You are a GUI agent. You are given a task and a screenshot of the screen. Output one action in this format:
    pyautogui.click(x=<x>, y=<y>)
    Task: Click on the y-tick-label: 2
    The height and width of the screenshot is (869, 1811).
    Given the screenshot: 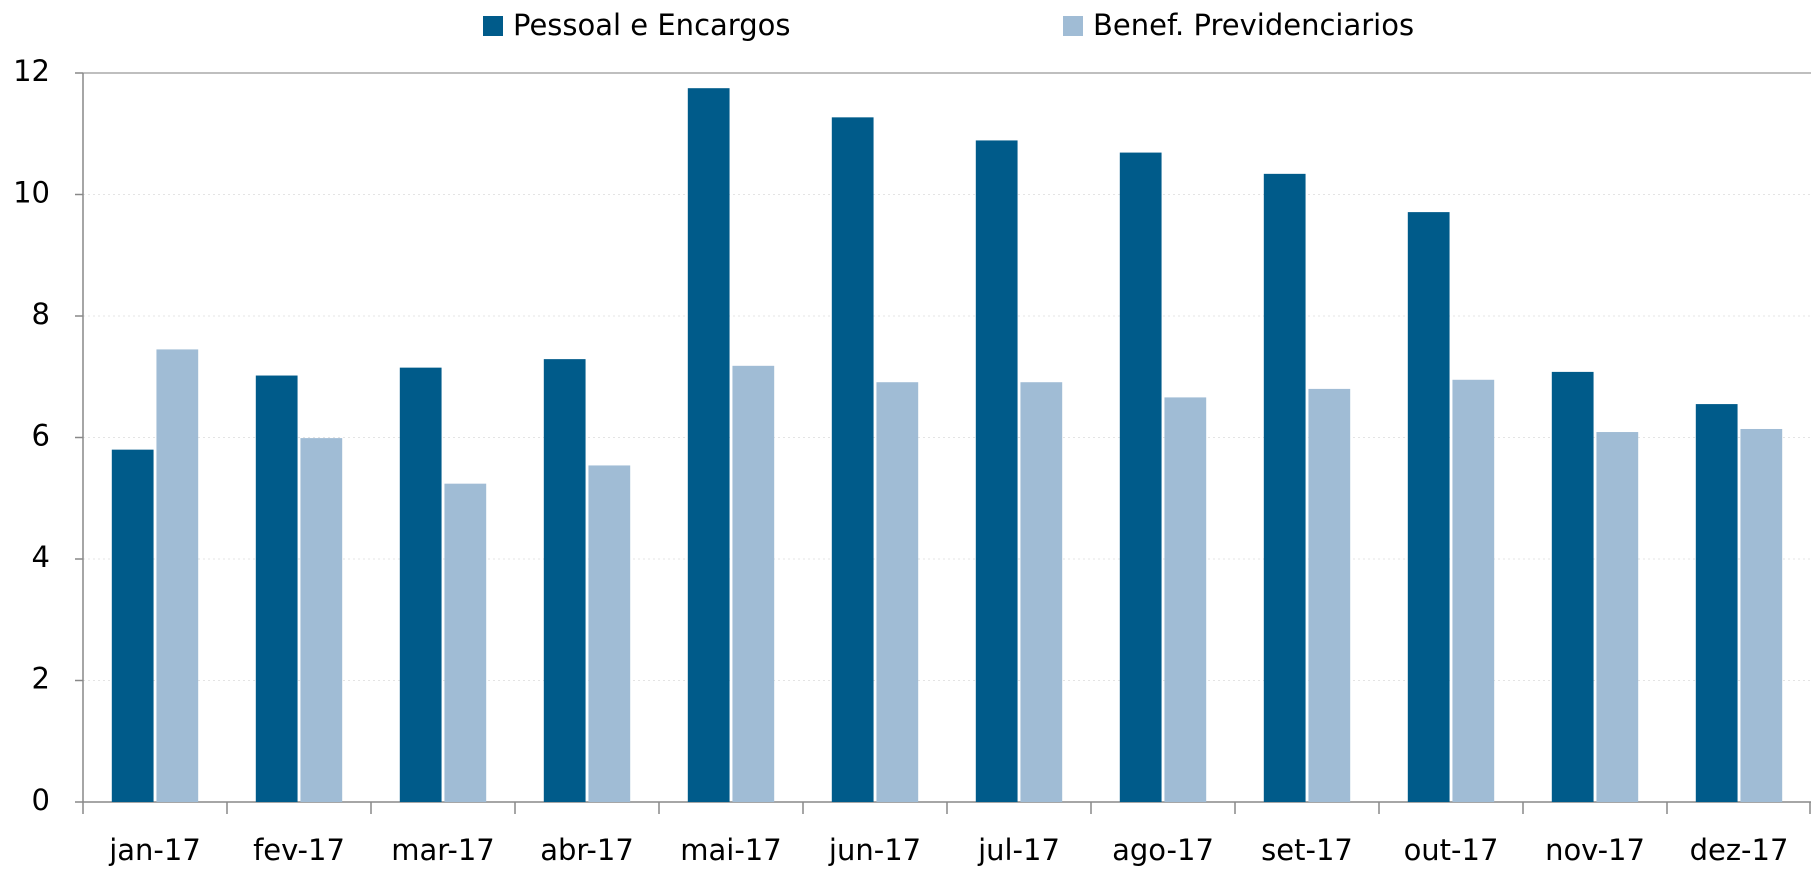 What is the action you would take?
    pyautogui.click(x=41, y=679)
    